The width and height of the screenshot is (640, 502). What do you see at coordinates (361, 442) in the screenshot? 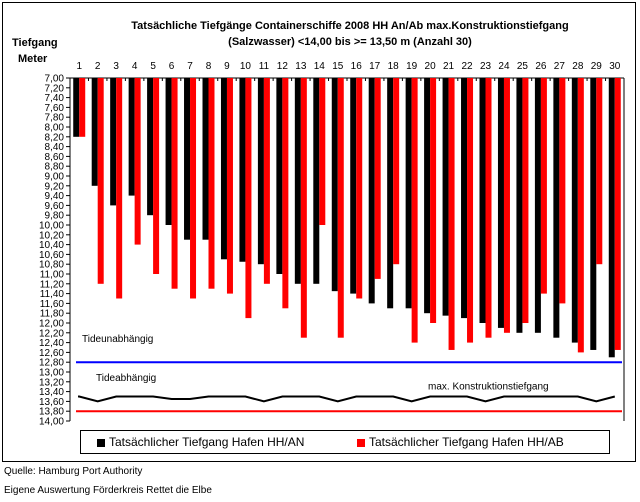
I see `legend-swatch-ab` at bounding box center [361, 442].